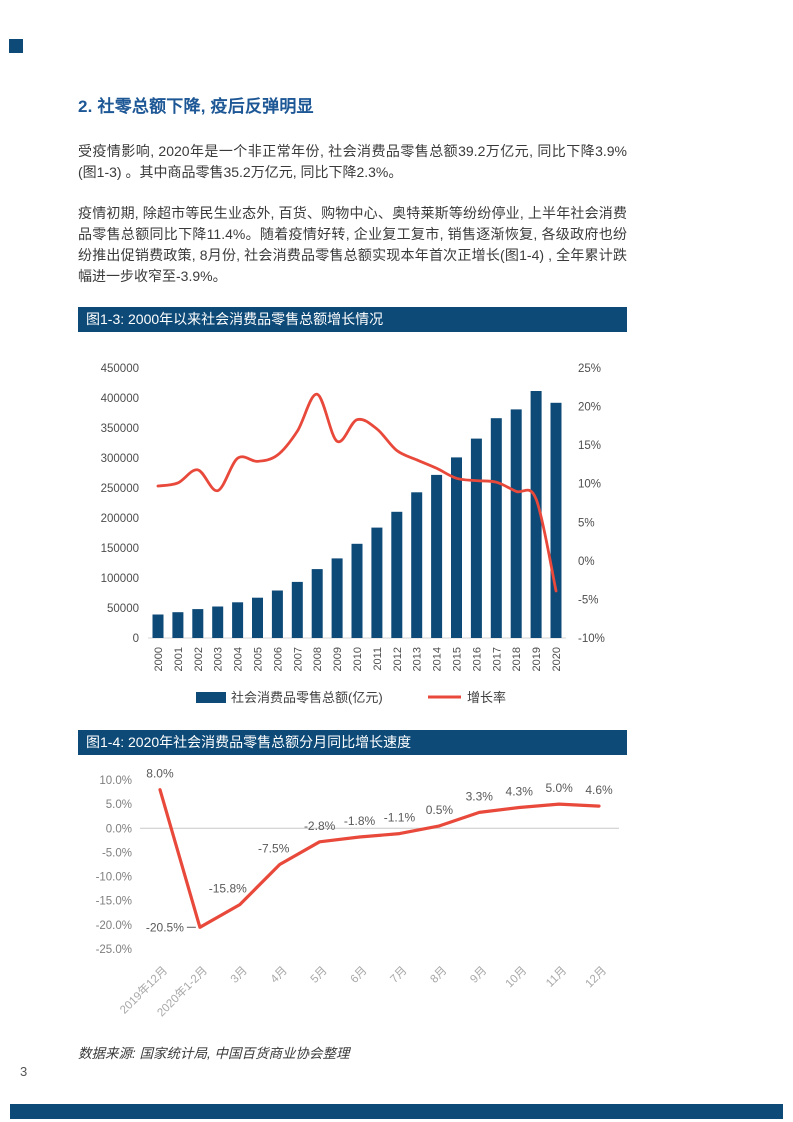 The image size is (793, 1122). What do you see at coordinates (417, 565) in the screenshot?
I see `bar-2013` at bounding box center [417, 565].